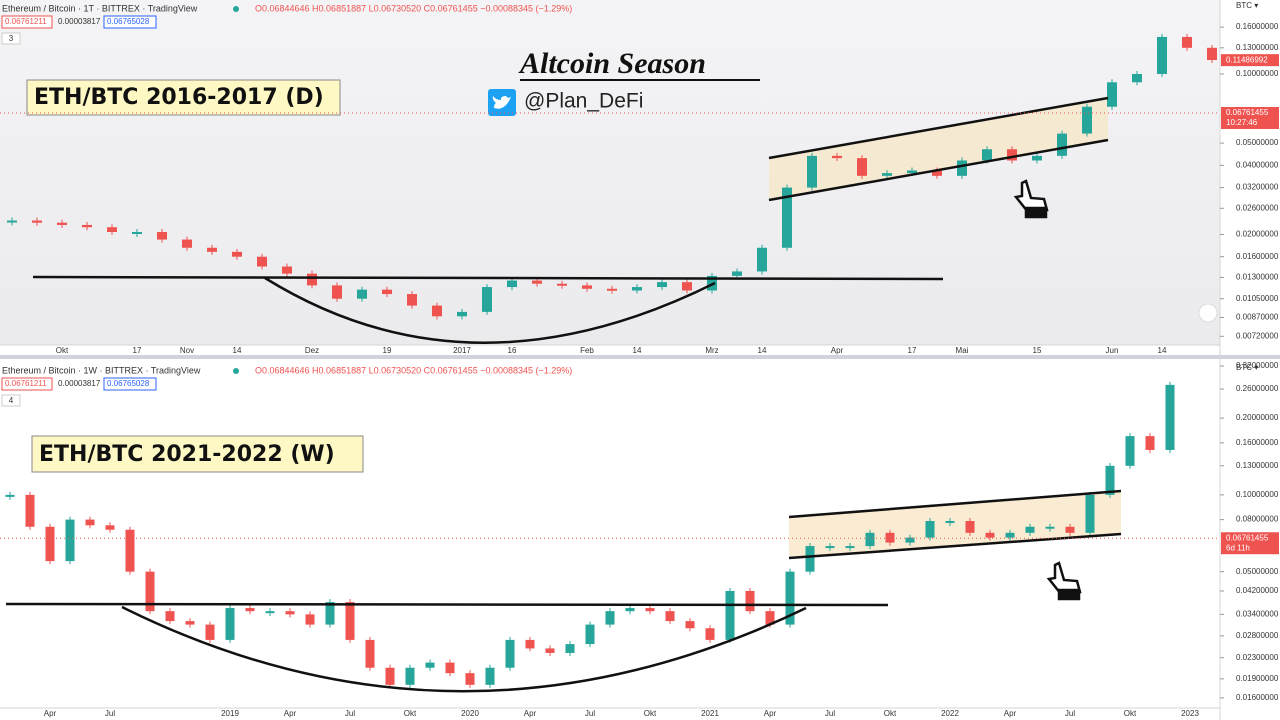 The width and height of the screenshot is (1280, 720). What do you see at coordinates (1238, 547) in the screenshot?
I see `countdown-label: 6d 11h` at bounding box center [1238, 547].